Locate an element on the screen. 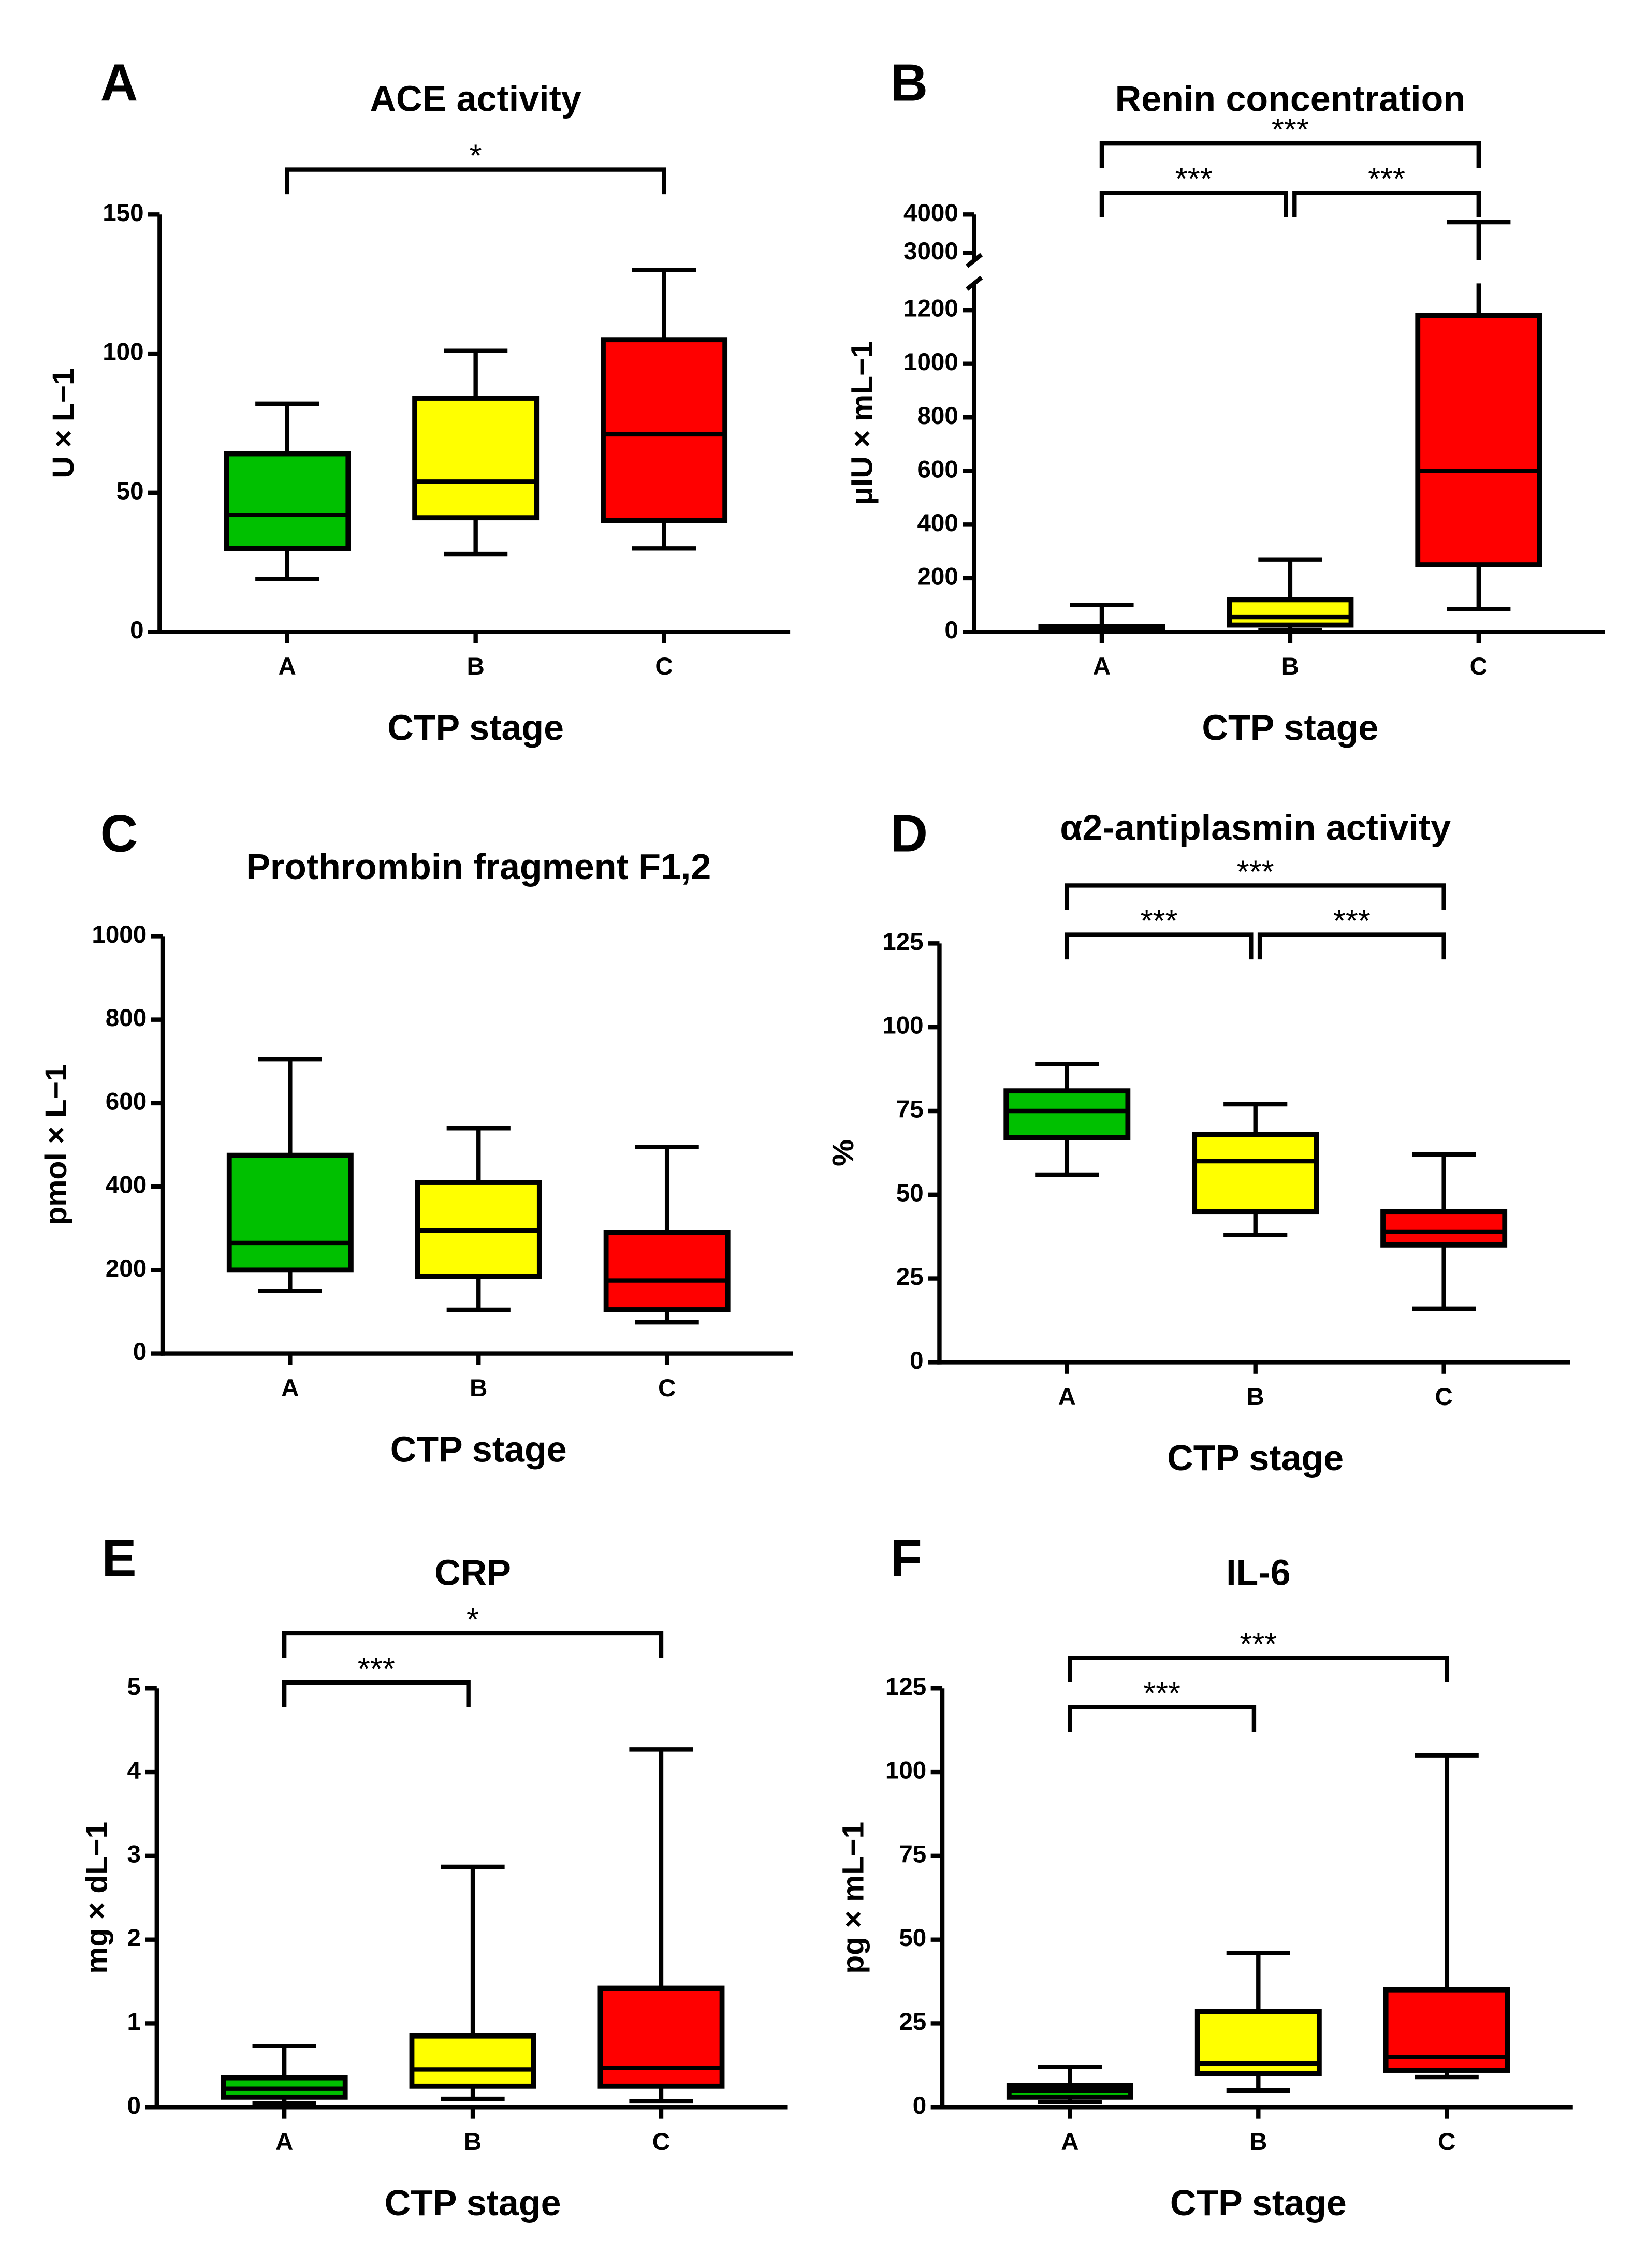 Image resolution: width=1647 pixels, height=2268 pixels. y-axis-label: pg × mL−1 is located at coordinates (853, 1898).